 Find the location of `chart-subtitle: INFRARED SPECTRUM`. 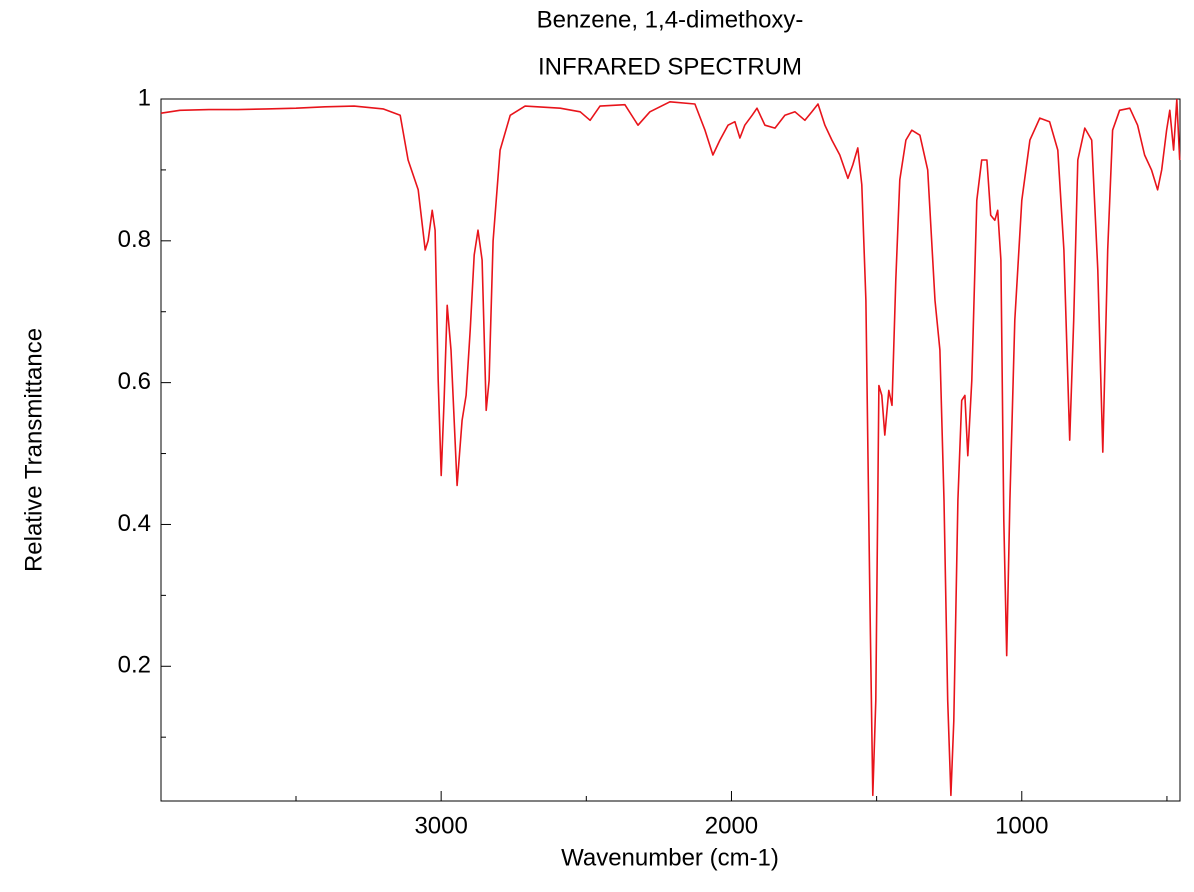

chart-subtitle: INFRARED SPECTRUM is located at coordinates (670, 66).